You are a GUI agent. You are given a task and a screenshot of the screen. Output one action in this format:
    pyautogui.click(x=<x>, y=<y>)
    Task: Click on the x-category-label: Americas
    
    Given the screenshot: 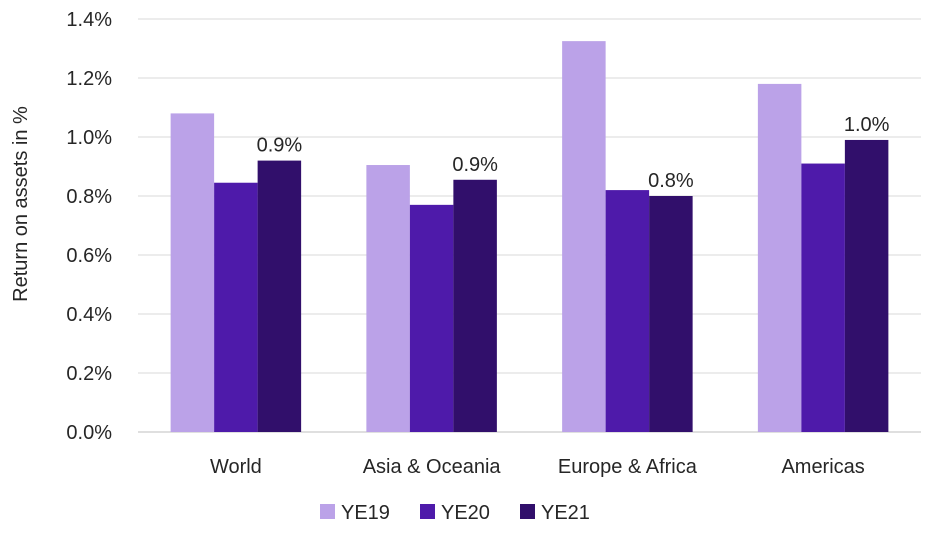 What is the action you would take?
    pyautogui.click(x=822, y=467)
    